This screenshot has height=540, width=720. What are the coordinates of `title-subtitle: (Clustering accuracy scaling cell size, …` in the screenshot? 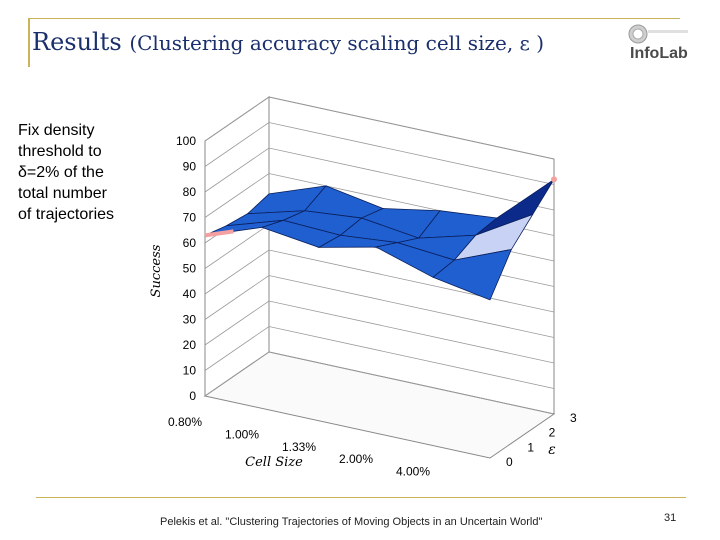 It's located at (337, 43).